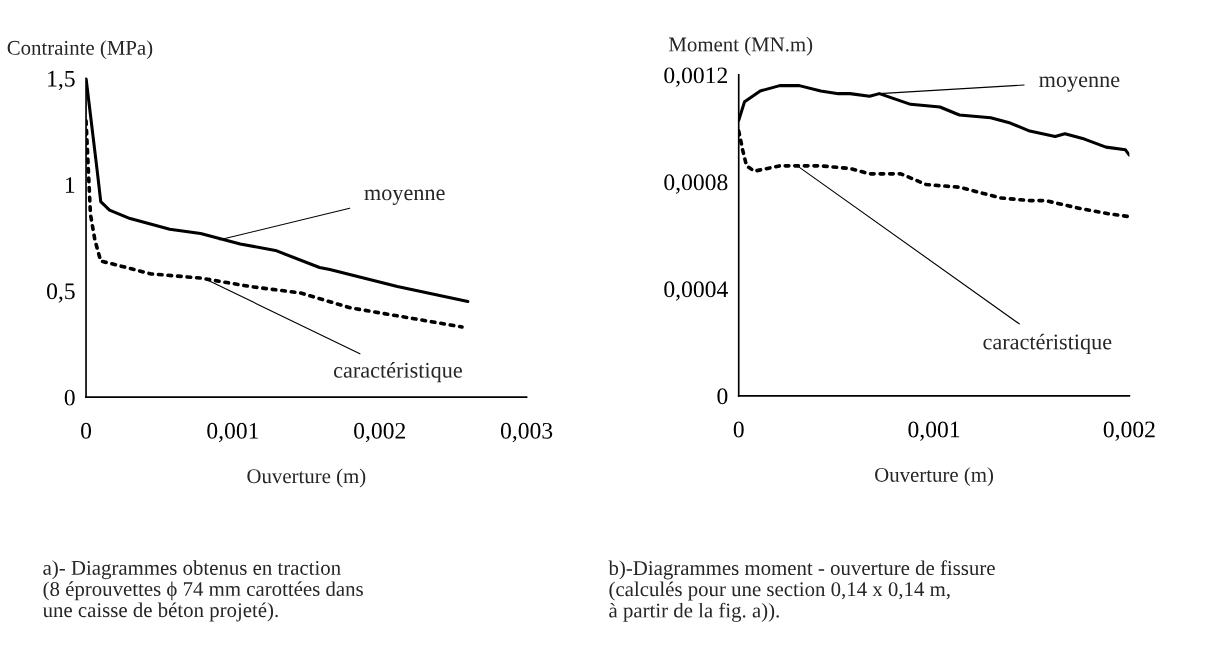  What do you see at coordinates (695, 77) in the screenshot?
I see `y-tick-label: 0,0012` at bounding box center [695, 77].